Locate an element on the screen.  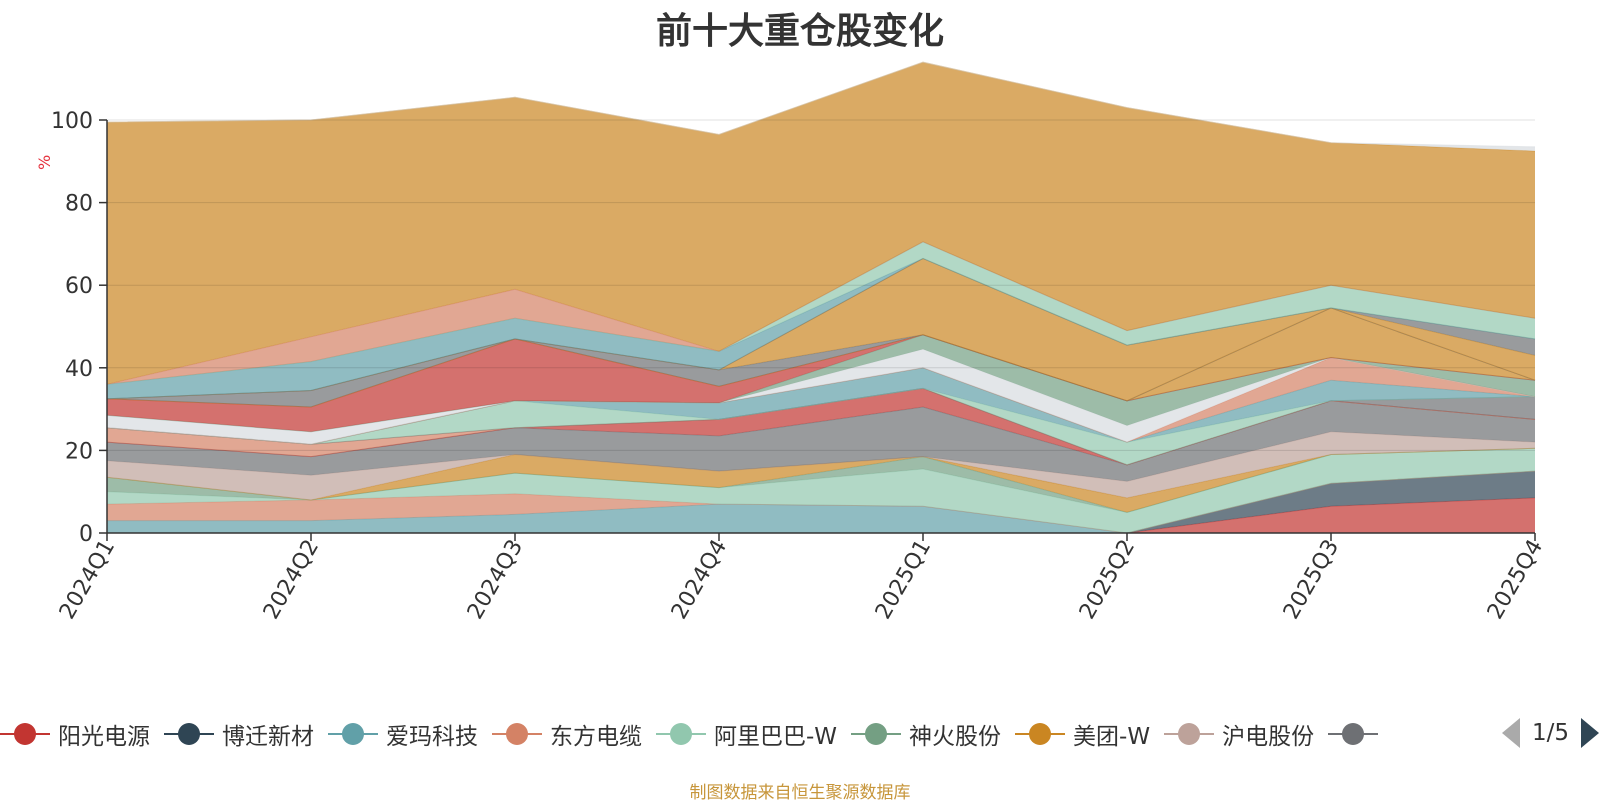
legend-item: 阿里巴巴-W is located at coordinates (746, 734).